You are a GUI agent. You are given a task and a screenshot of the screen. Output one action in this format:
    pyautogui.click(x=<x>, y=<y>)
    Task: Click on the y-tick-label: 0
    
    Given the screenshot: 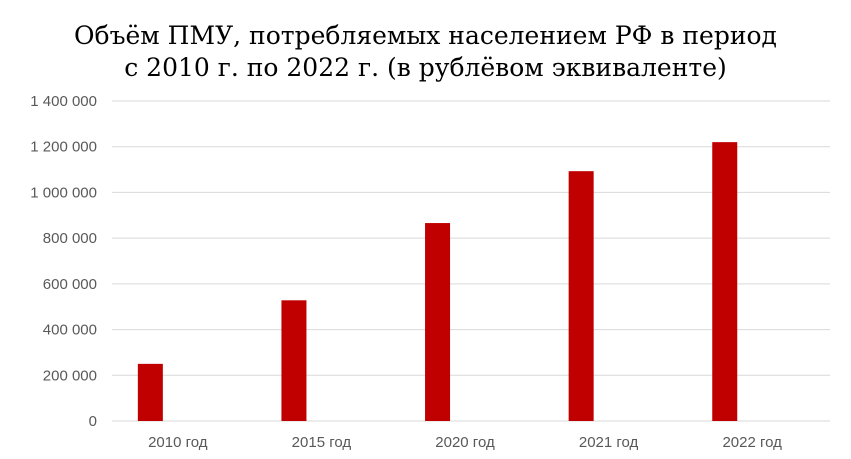 What is the action you would take?
    pyautogui.click(x=93, y=421)
    